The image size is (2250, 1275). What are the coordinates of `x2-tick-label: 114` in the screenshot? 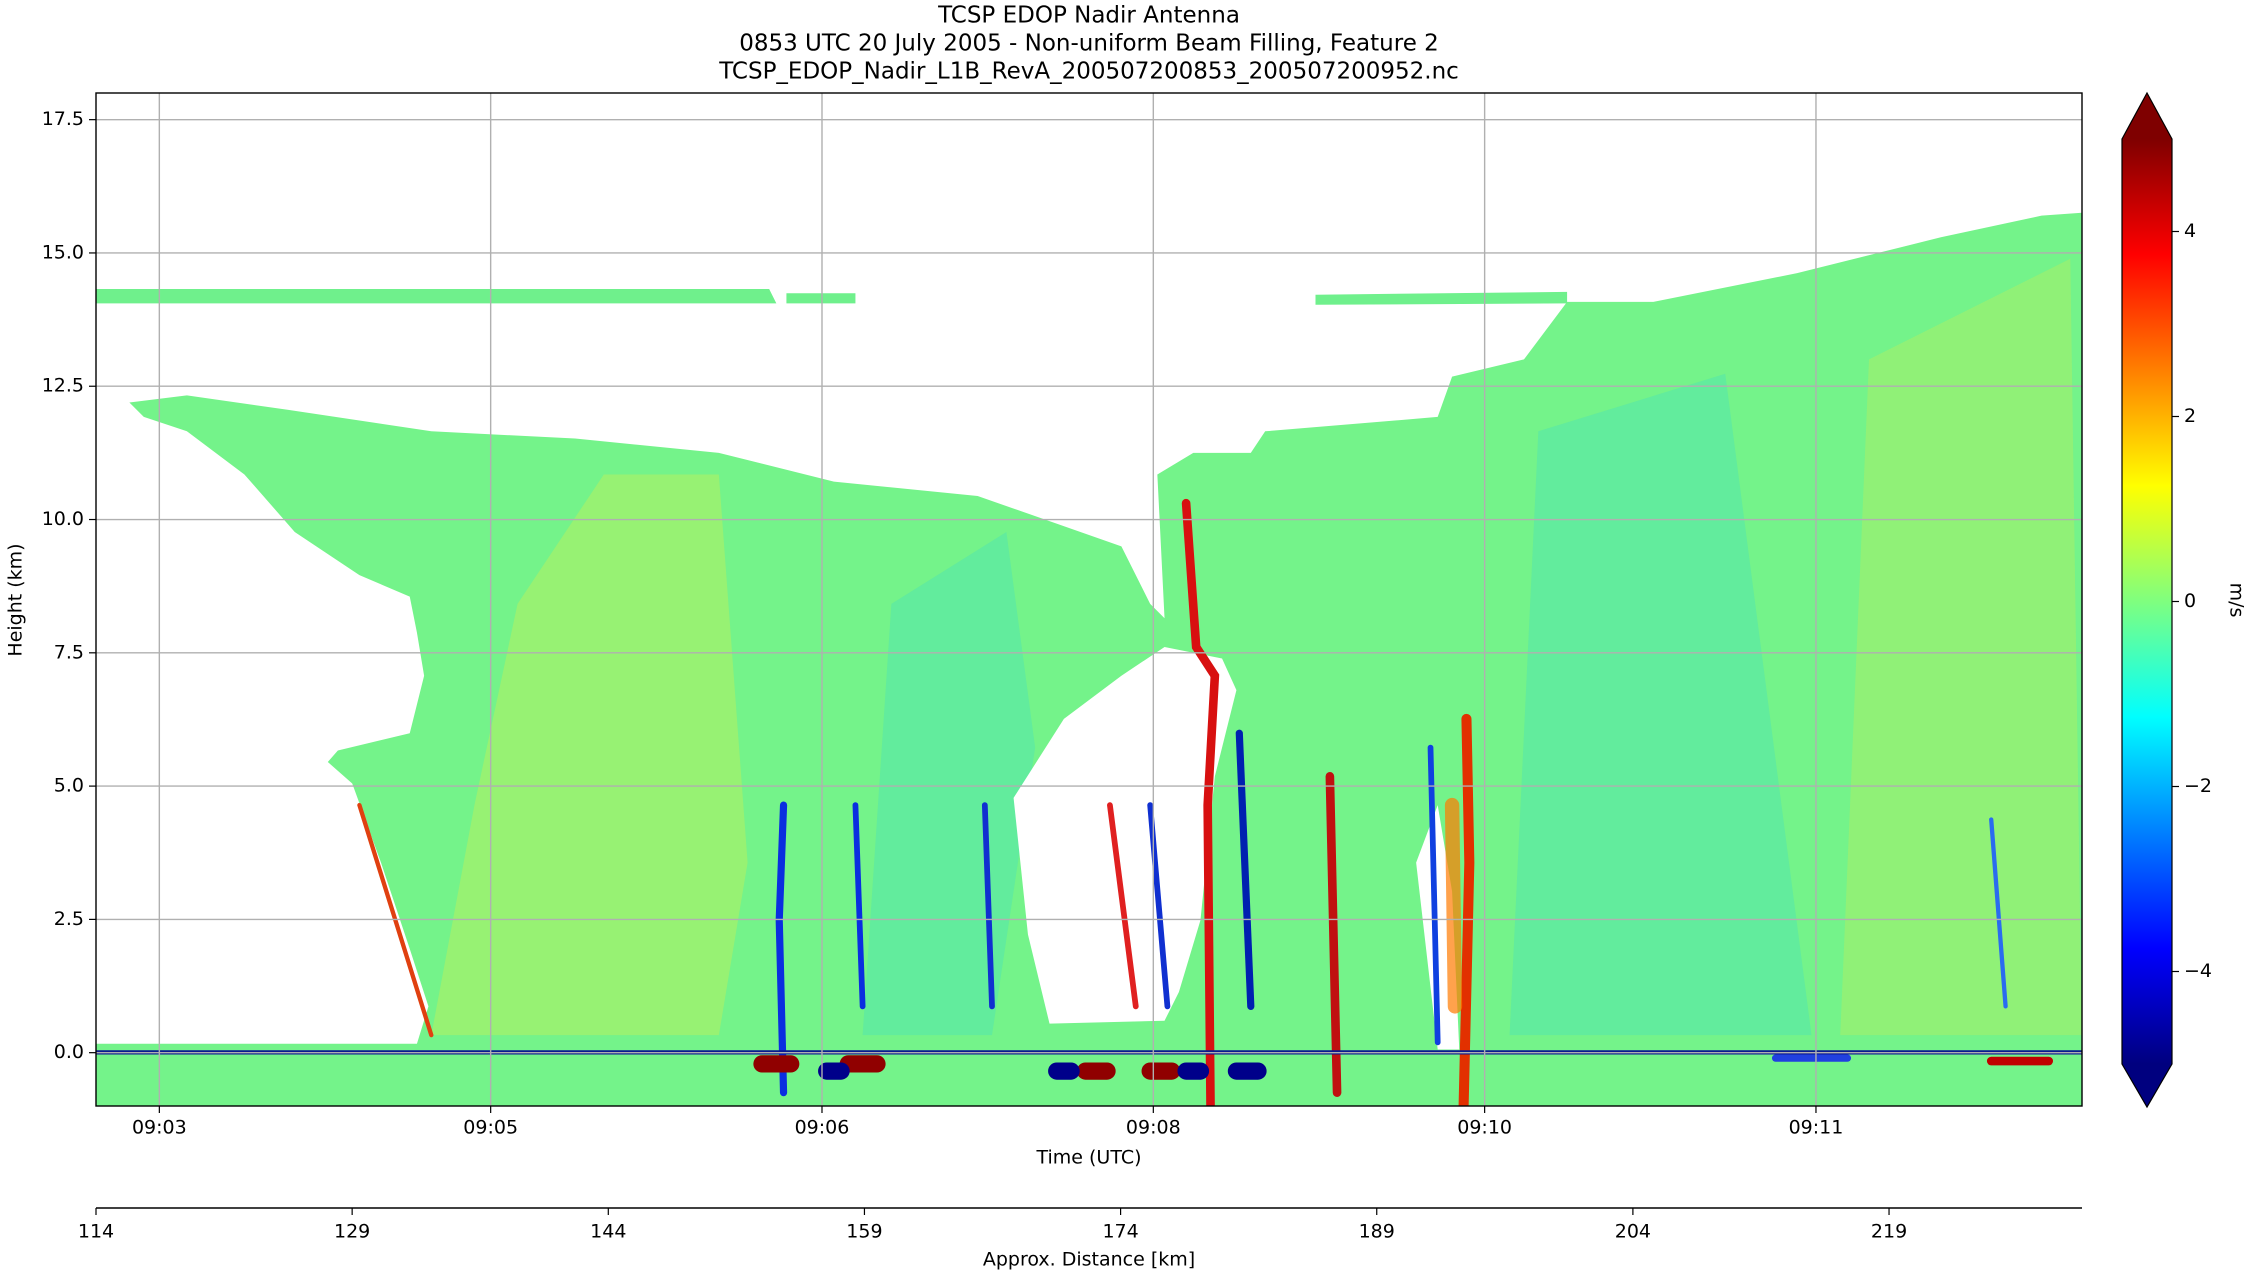 It's located at (96, 1232).